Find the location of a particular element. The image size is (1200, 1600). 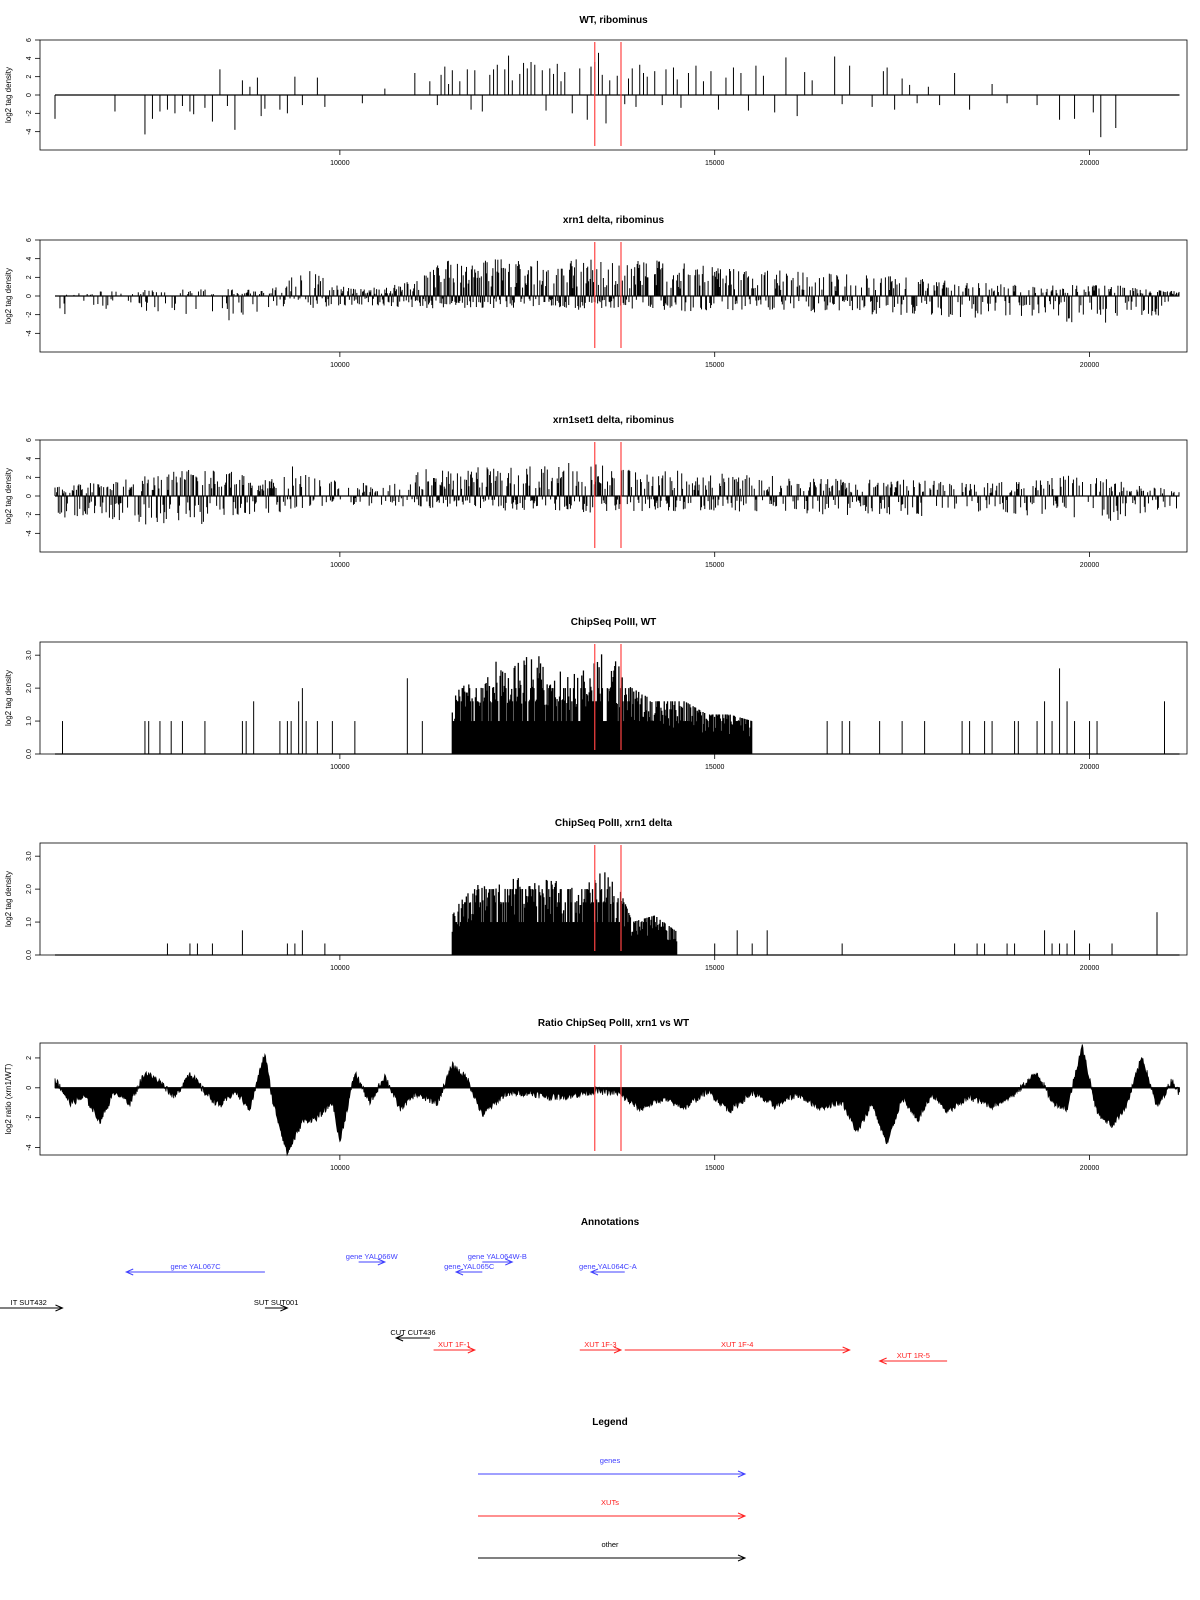

annotation-item: gene YAL064C-A is located at coordinates (608, 1269).